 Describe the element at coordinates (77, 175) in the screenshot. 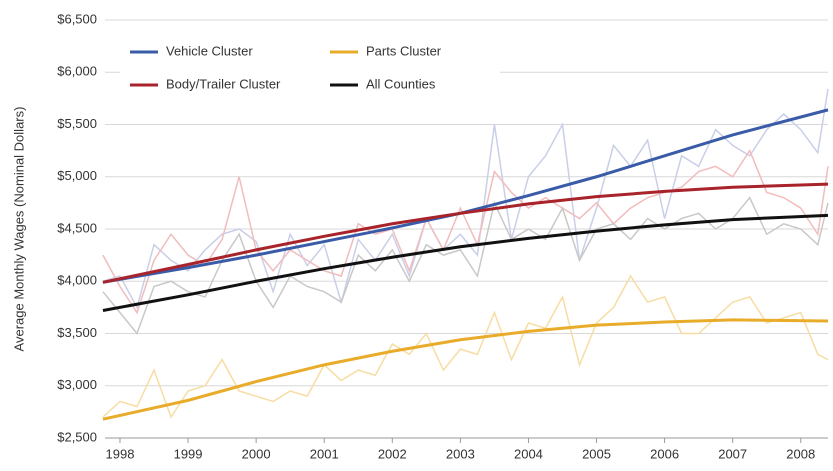

I see `y-tick-label: $5,000` at that location.